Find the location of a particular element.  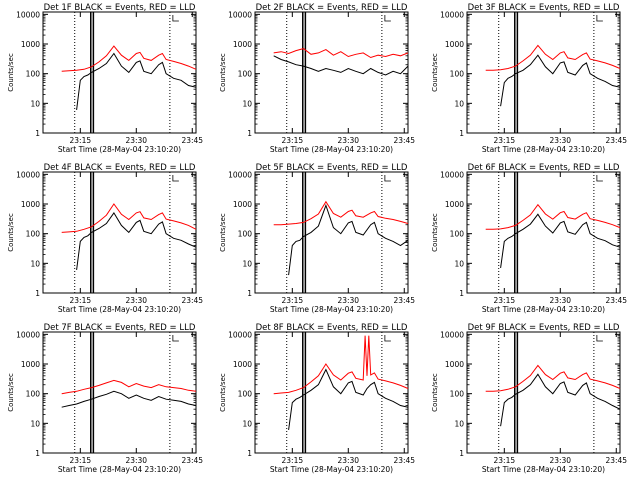

chart-title: Det 4F BLACK = Events, RED = LLD is located at coordinates (120, 168).